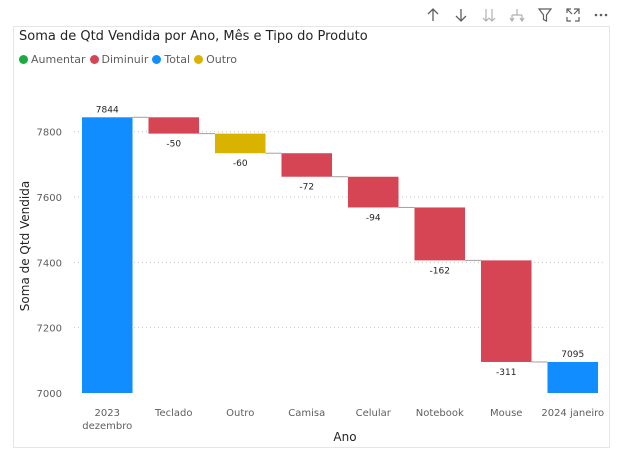  Describe the element at coordinates (177, 59) in the screenshot. I see `legend-label: Total` at that location.